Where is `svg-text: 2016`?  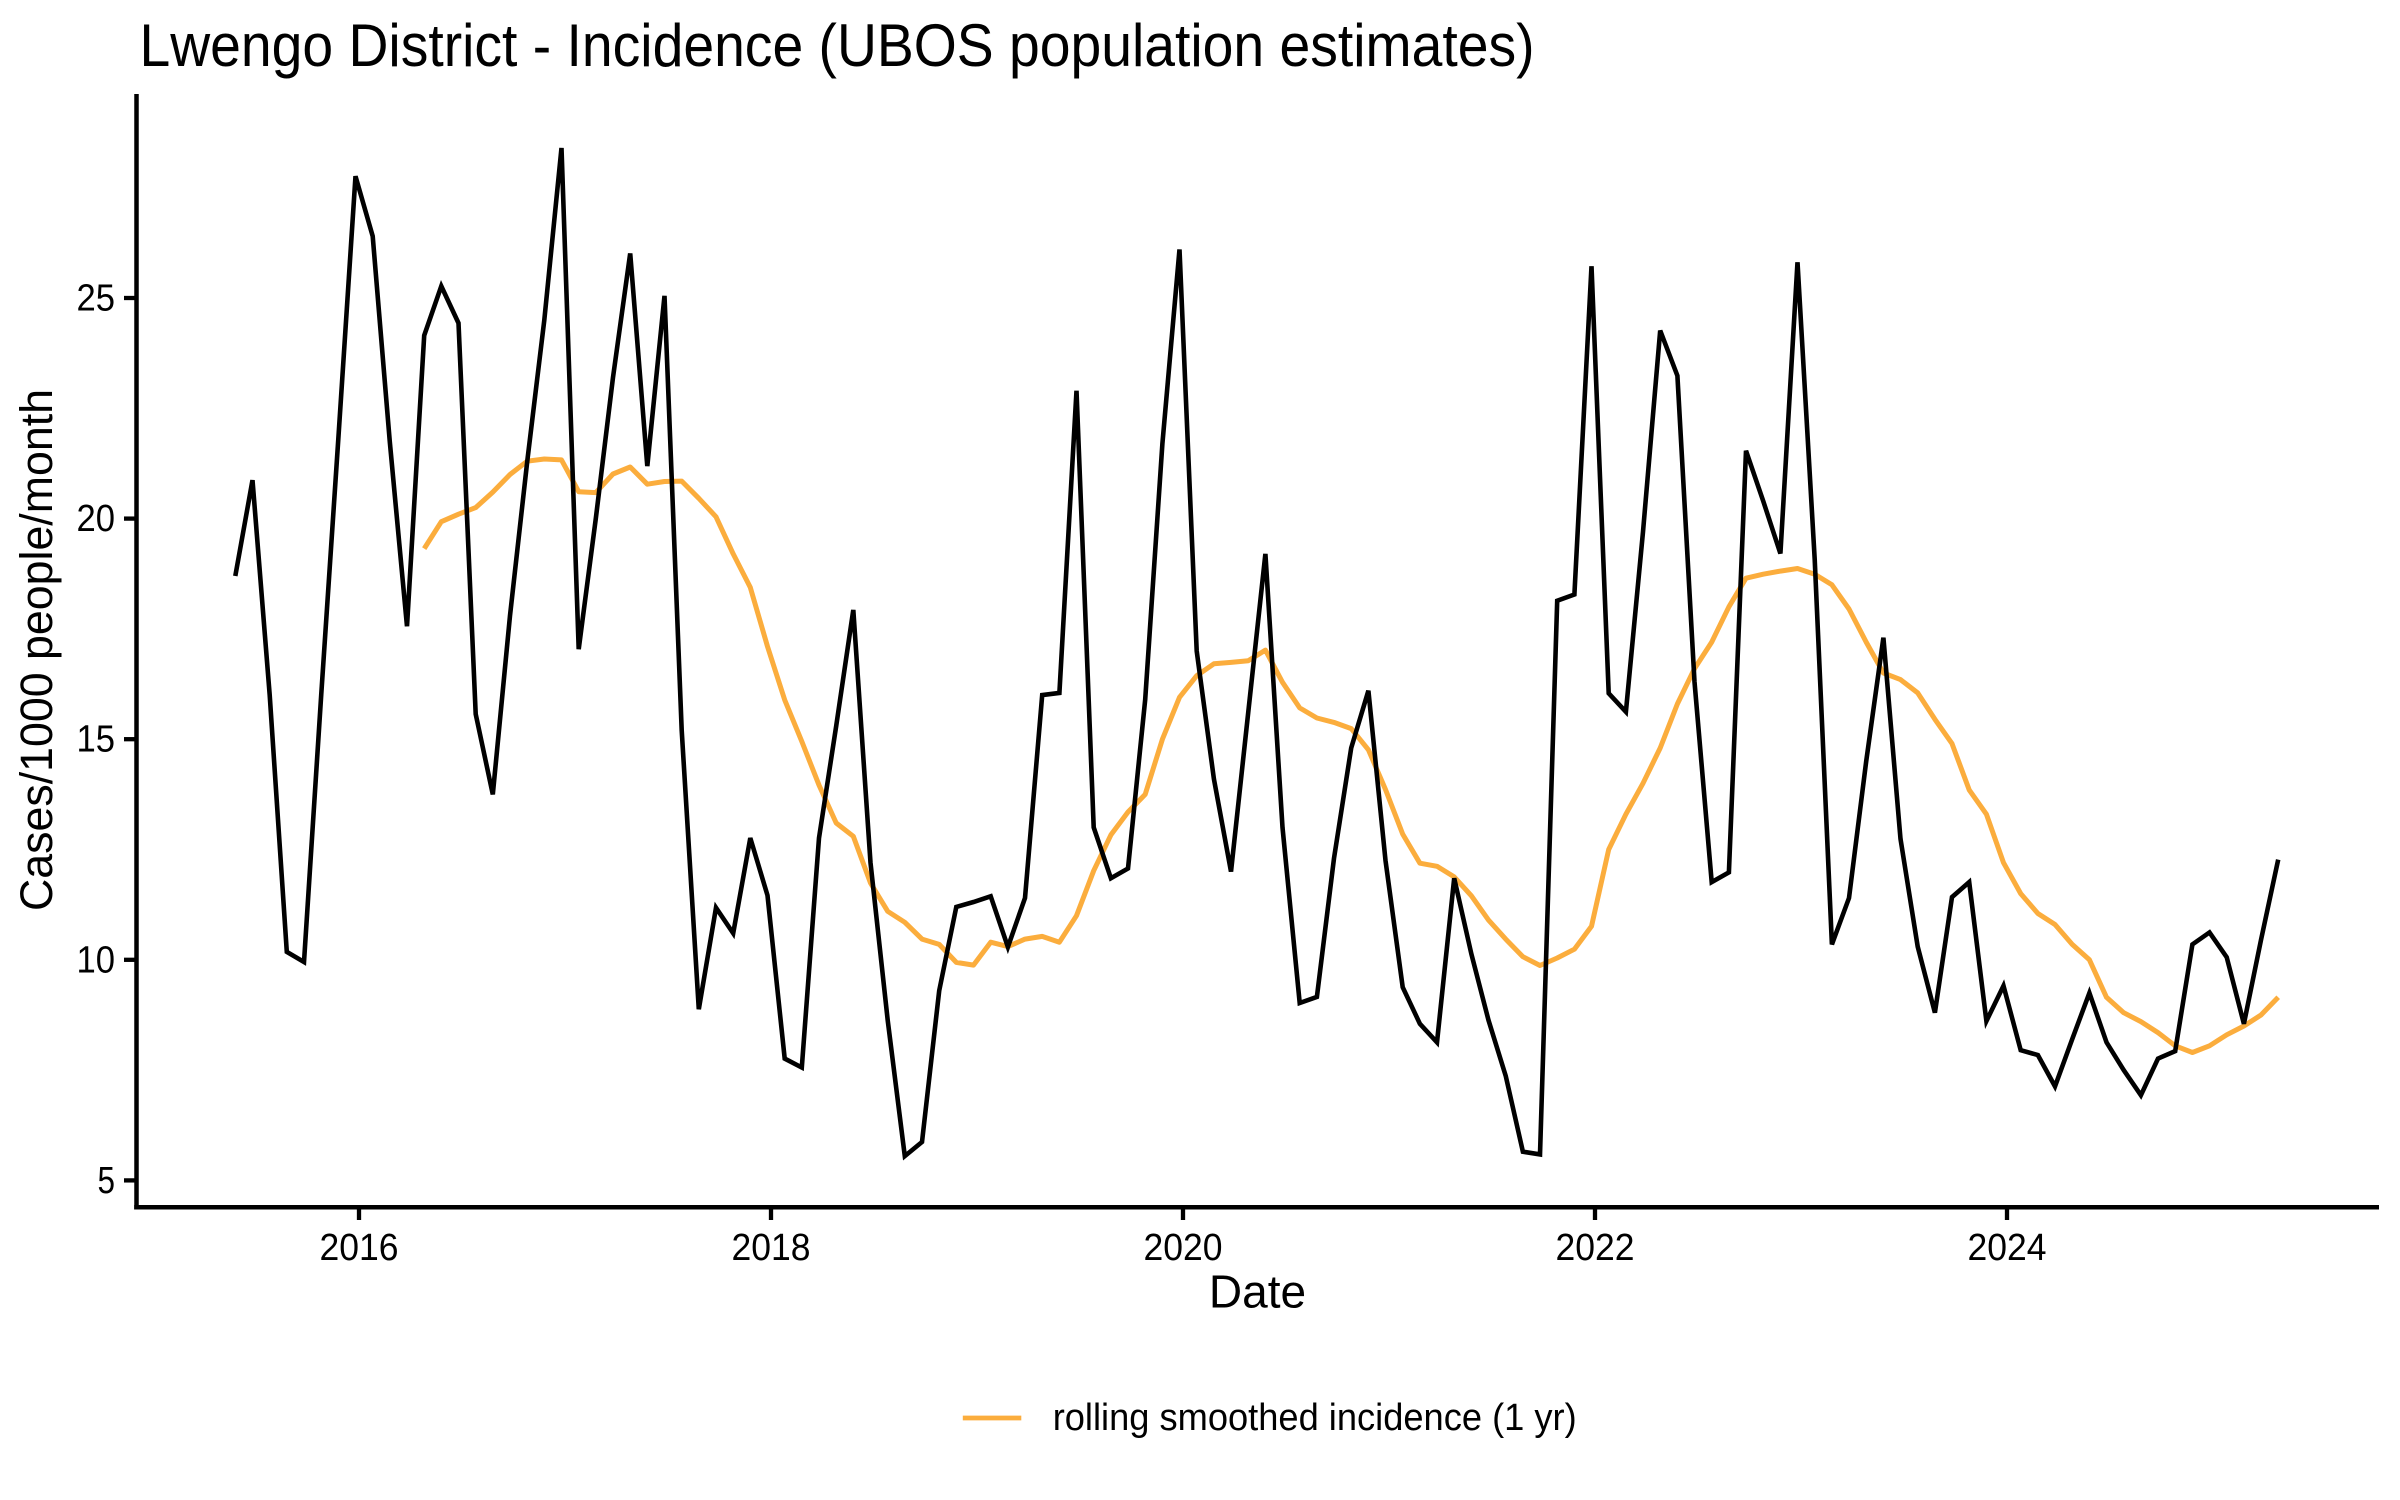
svg-text: 2016 is located at coordinates (359, 1248).